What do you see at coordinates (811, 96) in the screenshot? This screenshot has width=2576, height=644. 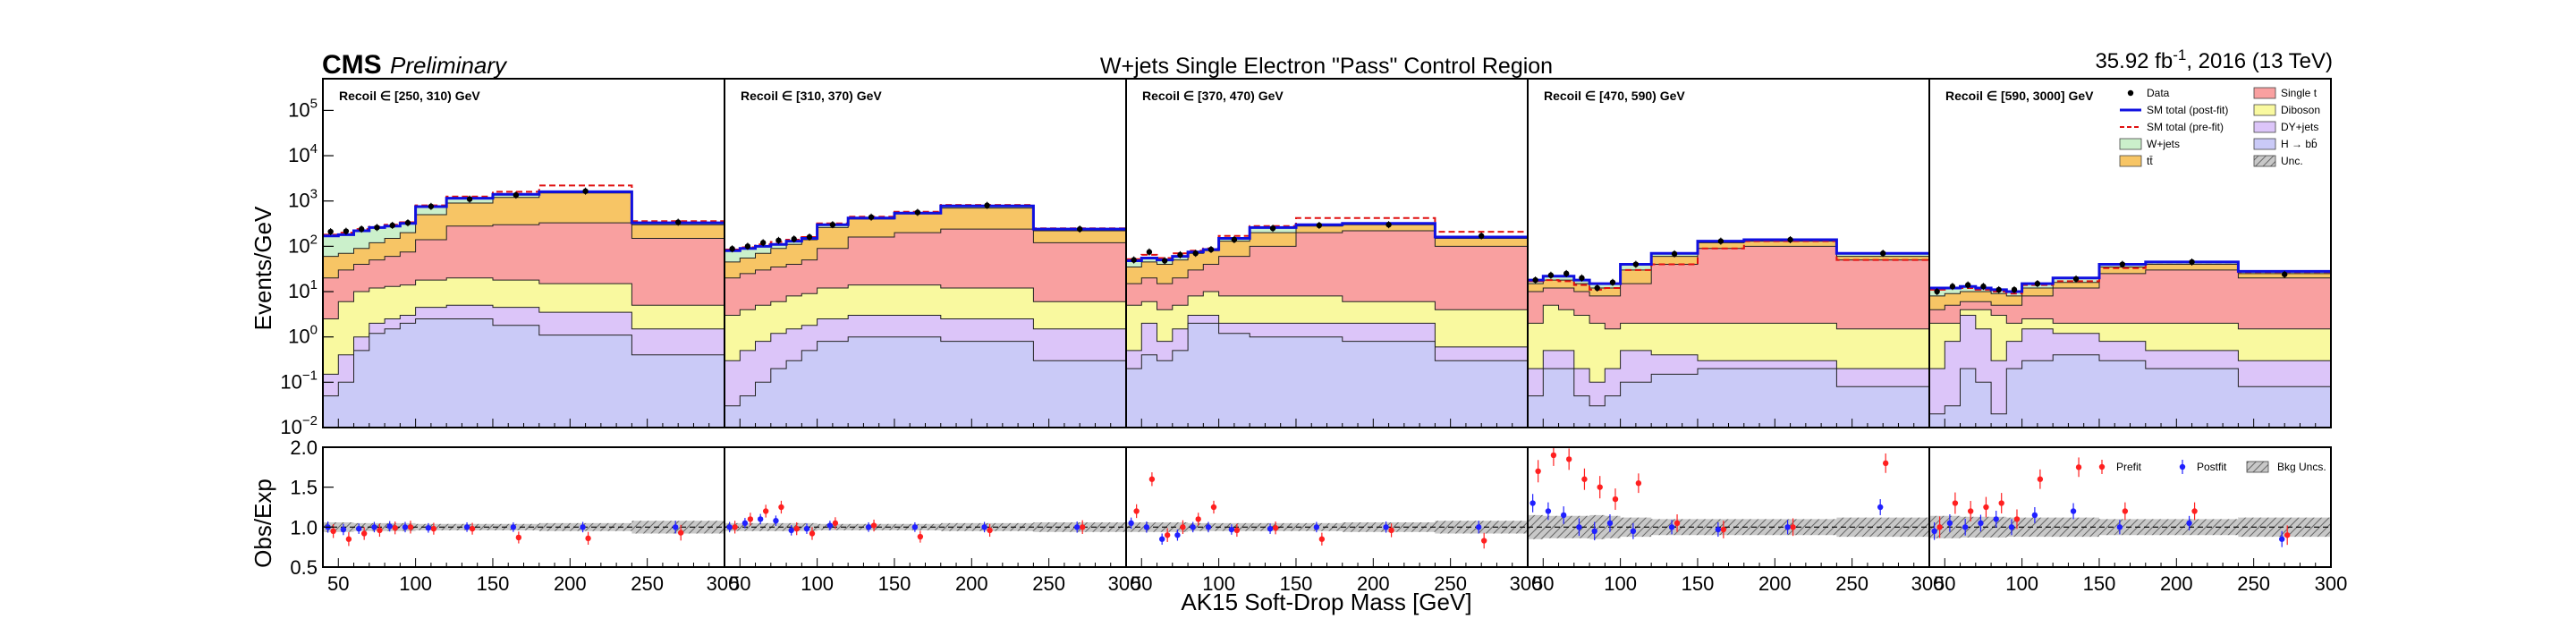 I see `recoil-label: Recoil ∈ [310, 370) GeV` at bounding box center [811, 96].